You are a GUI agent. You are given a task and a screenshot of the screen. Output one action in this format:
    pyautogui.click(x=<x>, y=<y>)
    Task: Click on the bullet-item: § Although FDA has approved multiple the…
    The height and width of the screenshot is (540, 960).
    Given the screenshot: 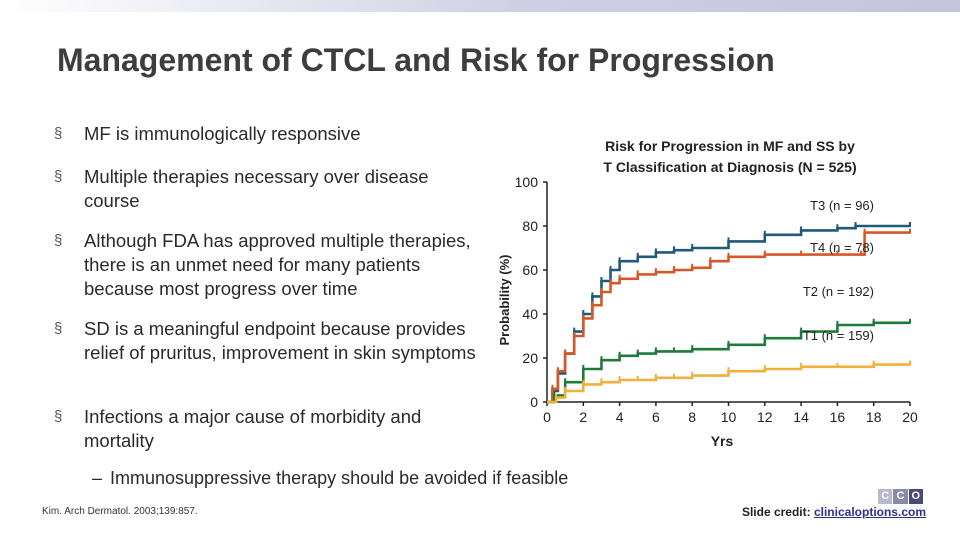 What is the action you would take?
    pyautogui.click(x=269, y=265)
    